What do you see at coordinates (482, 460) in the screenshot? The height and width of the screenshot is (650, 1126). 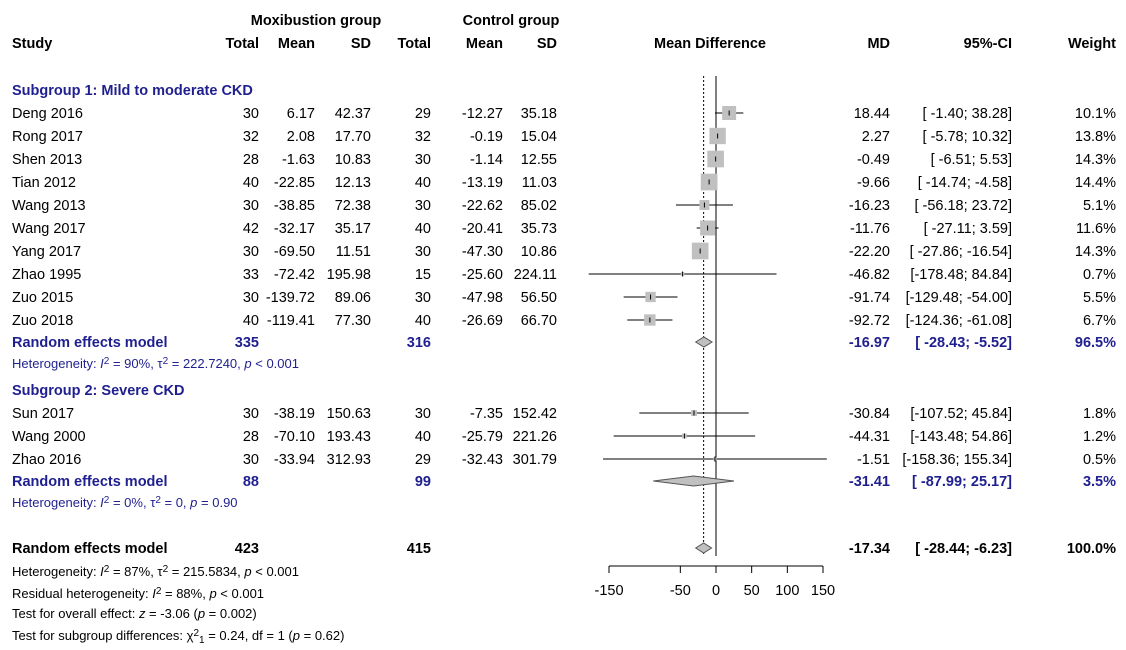 I see `mean2-value: -32.43` at bounding box center [482, 460].